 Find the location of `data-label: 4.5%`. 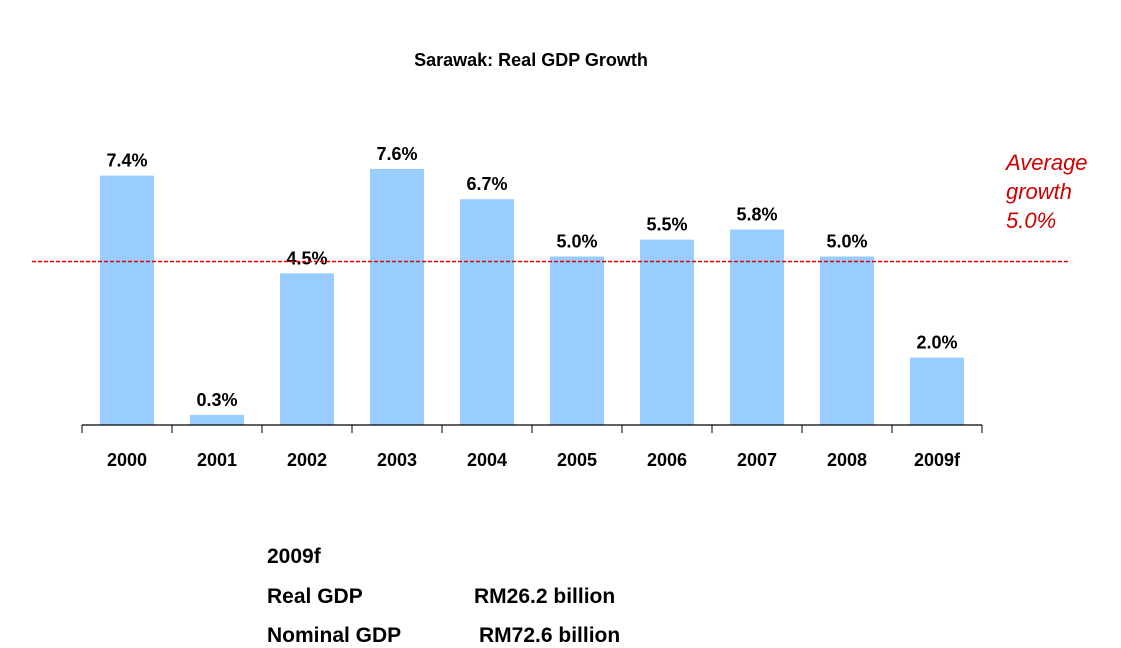

data-label: 4.5% is located at coordinates (306, 258).